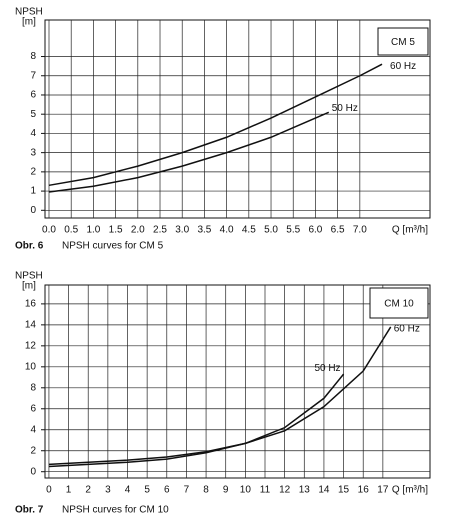  I want to click on y-tick-label: 12, so click(31, 345).